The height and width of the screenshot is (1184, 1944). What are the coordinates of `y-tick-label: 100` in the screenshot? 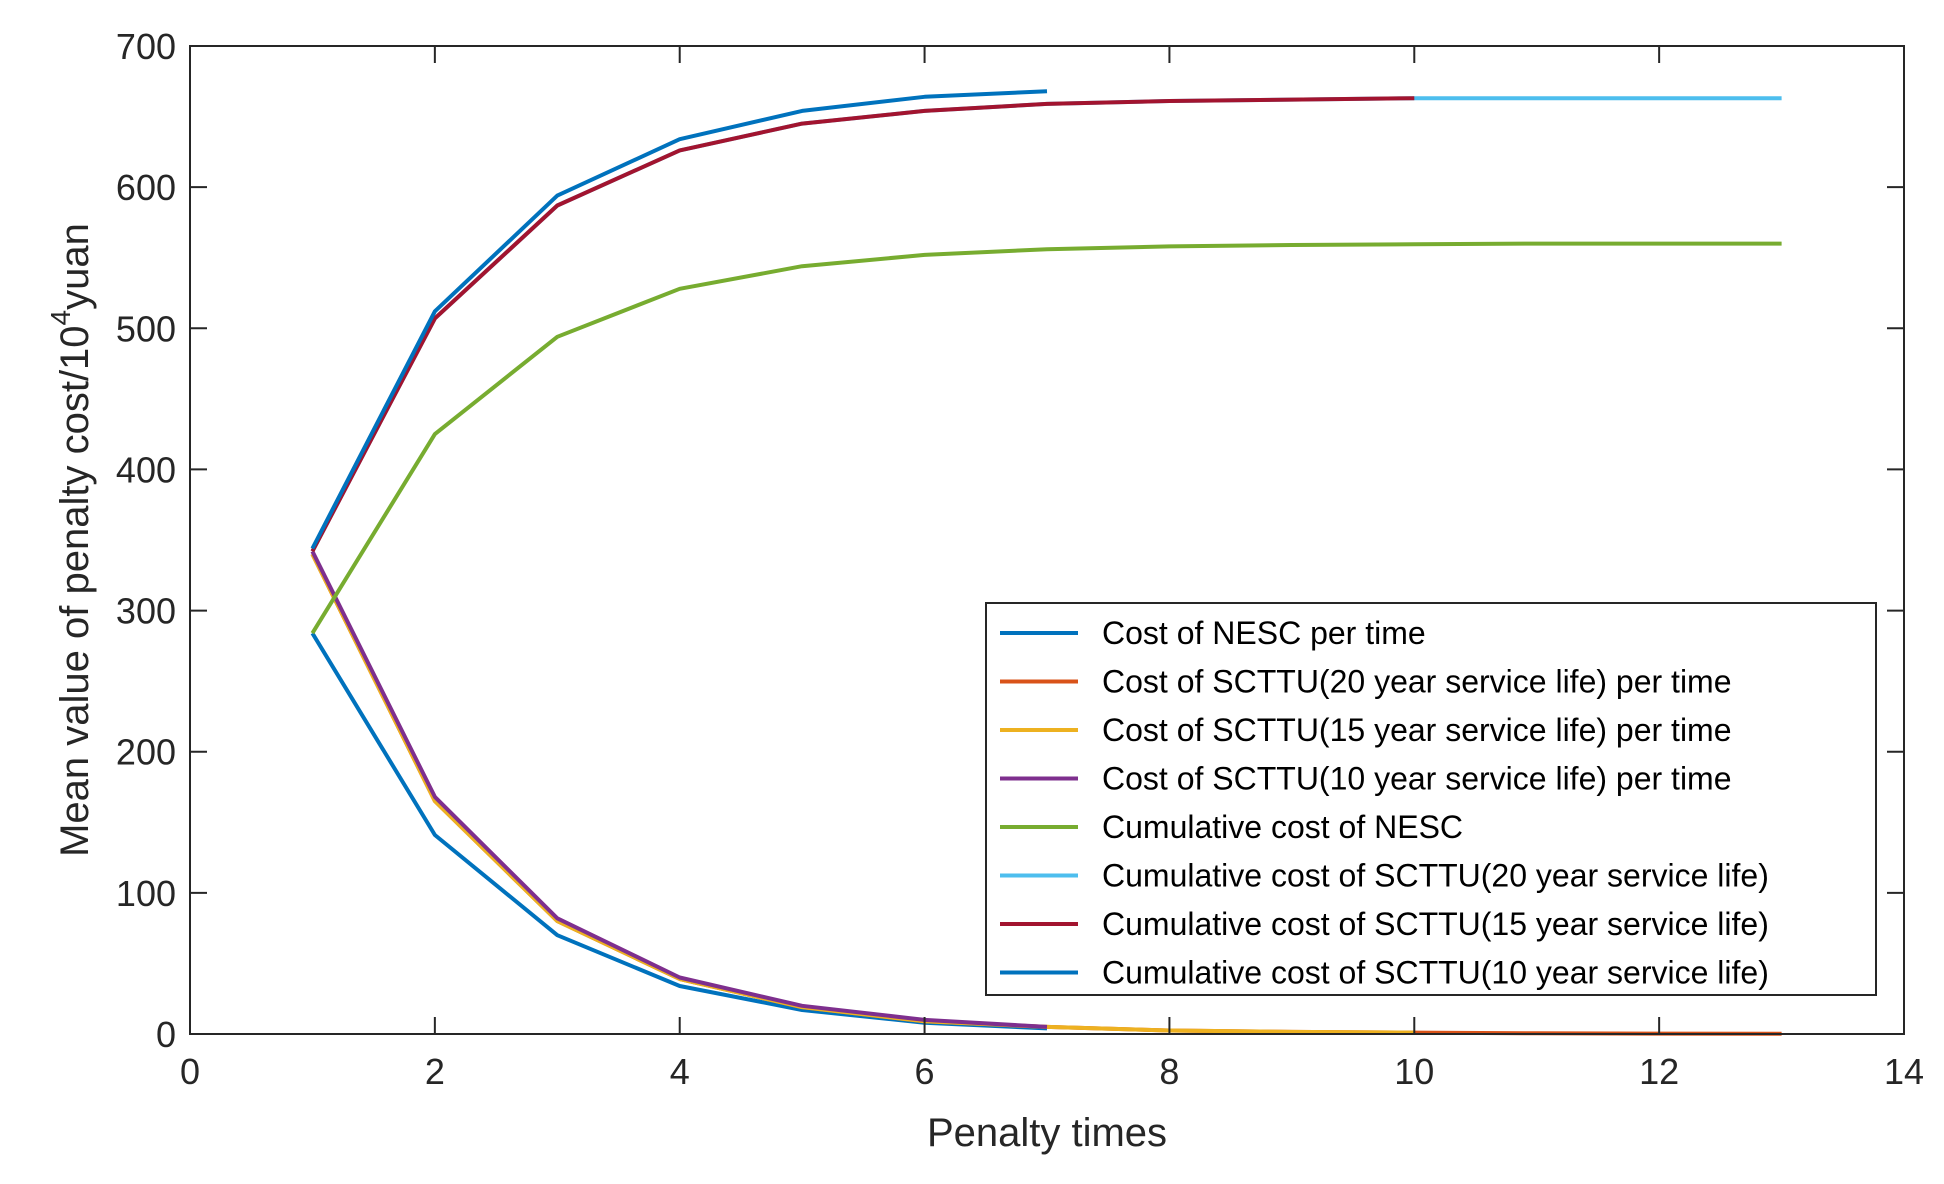 It's located at (146, 893).